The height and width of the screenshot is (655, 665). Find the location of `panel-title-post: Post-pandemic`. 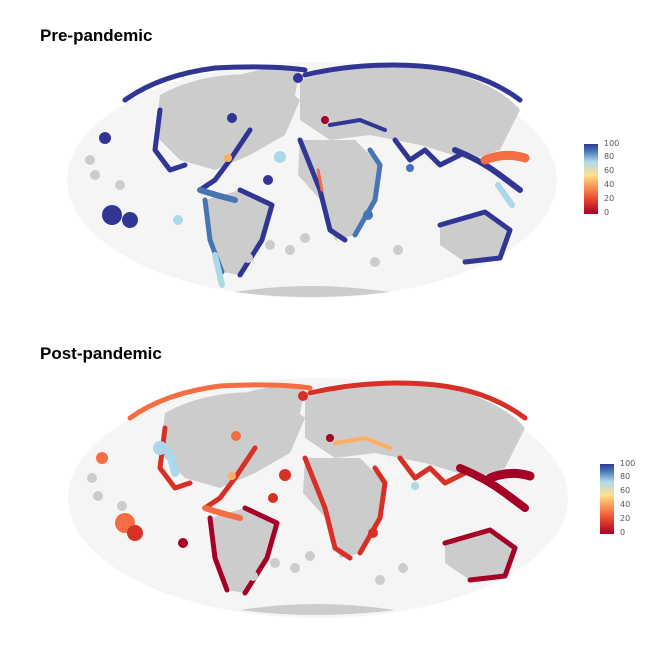

panel-title-post: Post-pandemic is located at coordinates (101, 353).